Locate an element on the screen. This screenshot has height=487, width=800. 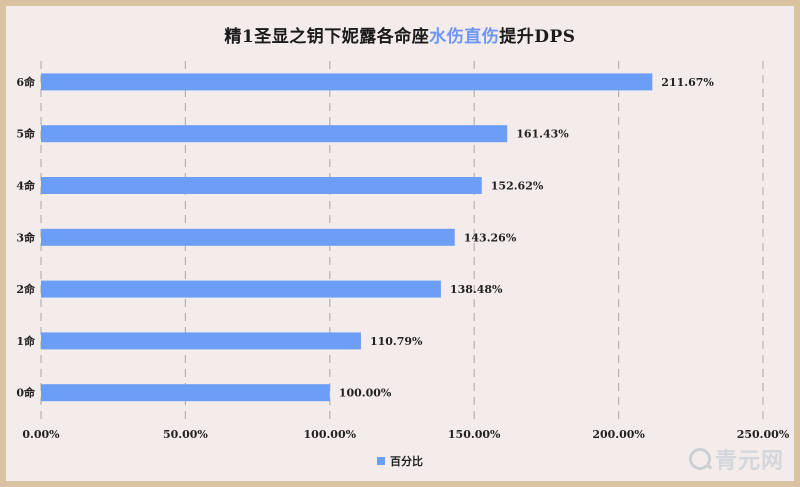
legend-swatch is located at coordinates (381, 461).